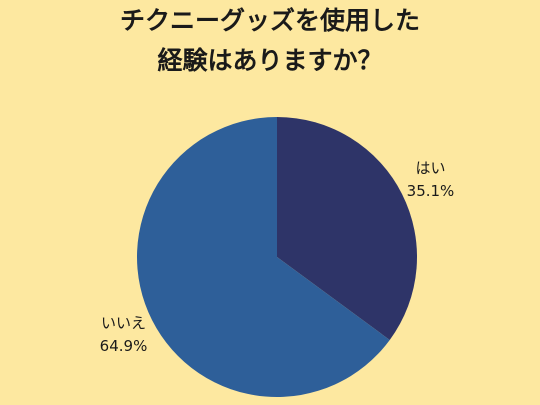 The height and width of the screenshot is (405, 540). Describe the element at coordinates (124, 346) in the screenshot. I see `slice-value-label: 64.9%` at that location.